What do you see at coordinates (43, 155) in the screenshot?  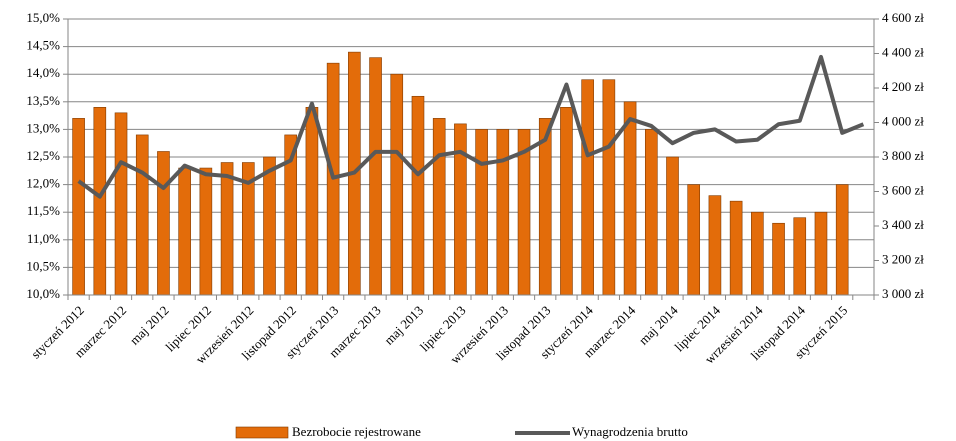 I see `y-tick-label: 12,5%` at bounding box center [43, 155].